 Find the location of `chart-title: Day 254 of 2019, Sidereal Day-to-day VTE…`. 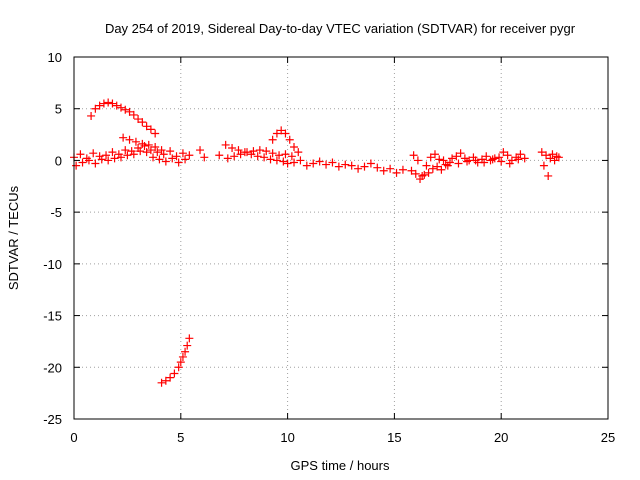

chart-title: Day 254 of 2019, Sidereal Day-to-day VTE… is located at coordinates (340, 28).